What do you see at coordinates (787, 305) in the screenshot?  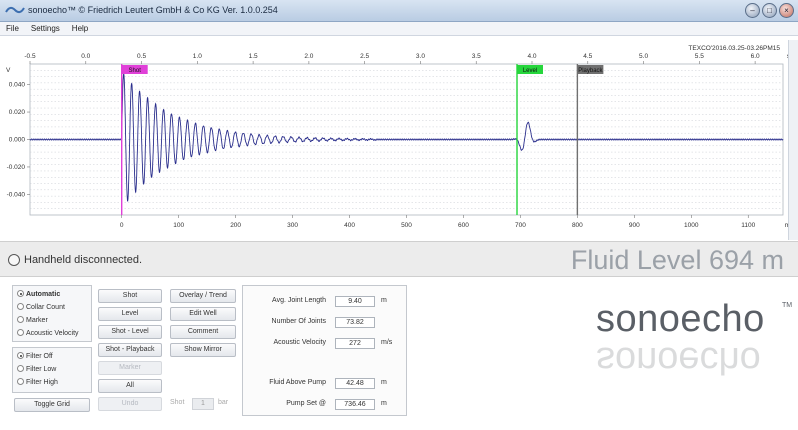 I see `brand-trademark: TM` at bounding box center [787, 305].